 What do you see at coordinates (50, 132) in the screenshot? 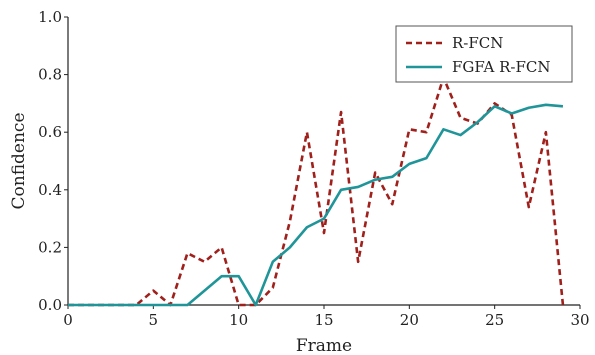
I see `y-tick-label: 0.6` at bounding box center [50, 132].